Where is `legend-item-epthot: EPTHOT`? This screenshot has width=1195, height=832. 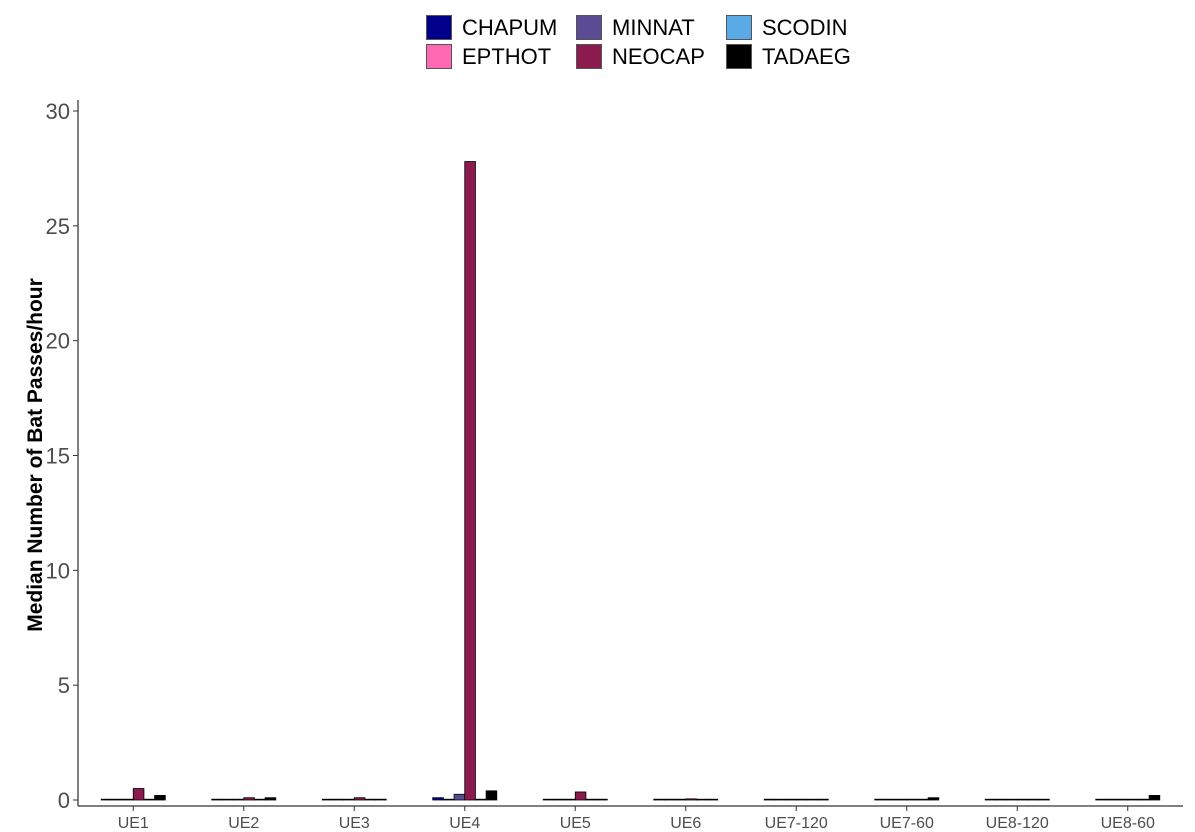
legend-item-epthot: EPTHOT is located at coordinates (501, 56).